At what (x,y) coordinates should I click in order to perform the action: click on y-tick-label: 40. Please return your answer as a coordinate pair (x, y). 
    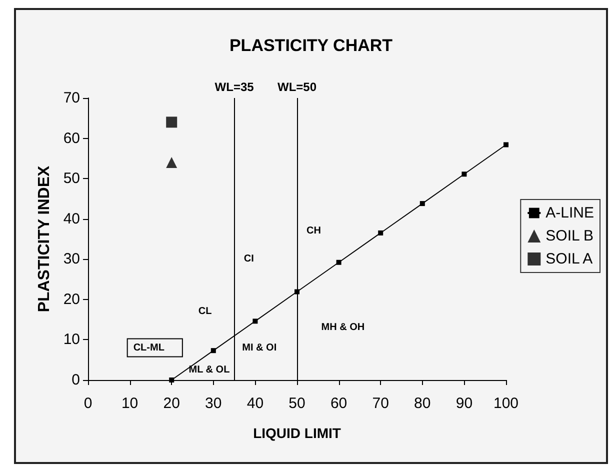
    Looking at the image, I should click on (71, 219).